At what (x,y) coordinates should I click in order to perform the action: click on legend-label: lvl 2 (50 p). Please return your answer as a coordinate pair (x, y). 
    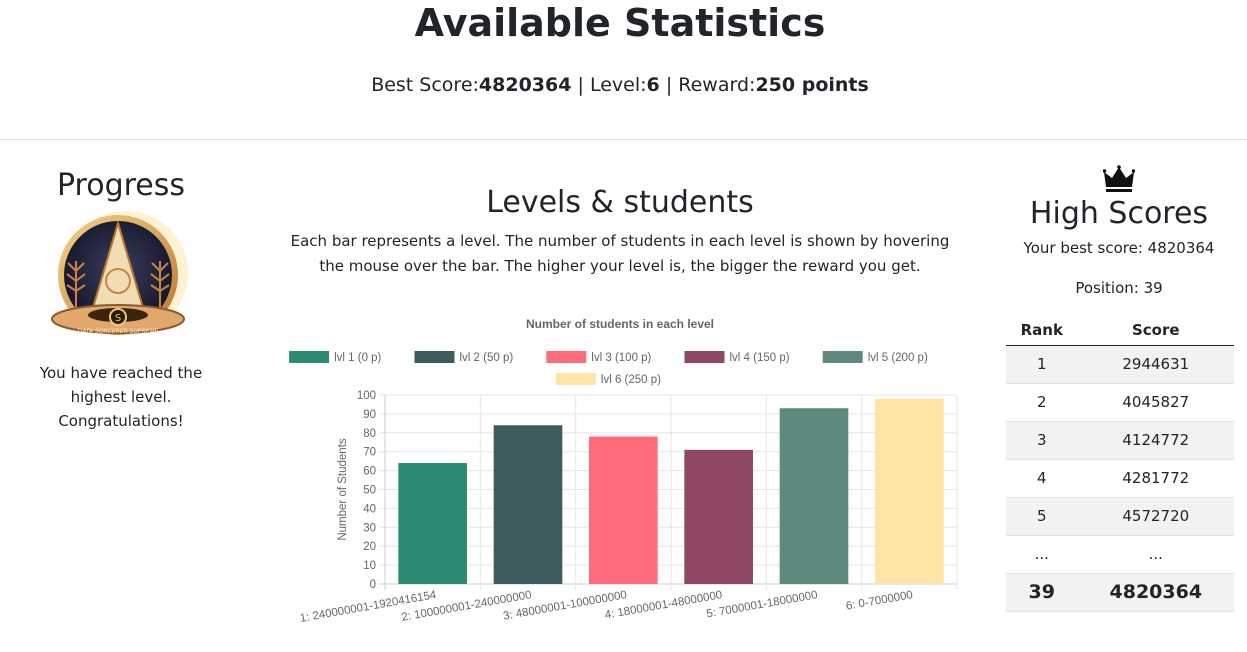
    Looking at the image, I should click on (487, 358).